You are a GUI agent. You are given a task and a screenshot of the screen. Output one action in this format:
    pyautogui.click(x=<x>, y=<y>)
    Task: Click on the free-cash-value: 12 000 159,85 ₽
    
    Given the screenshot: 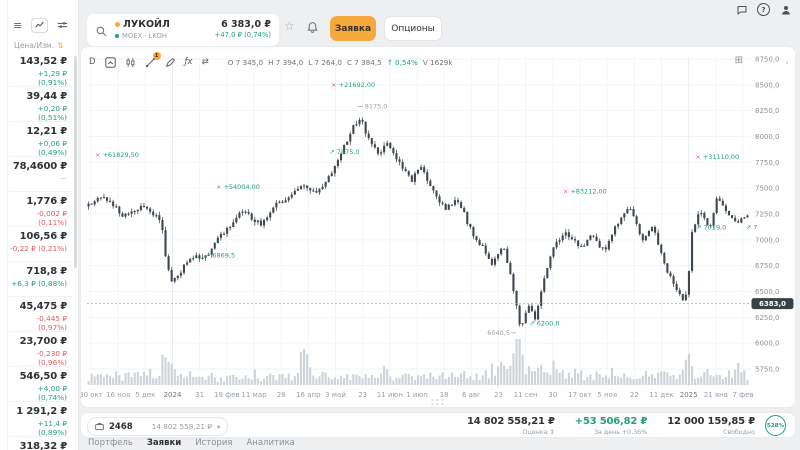 What is the action you would take?
    pyautogui.click(x=711, y=421)
    